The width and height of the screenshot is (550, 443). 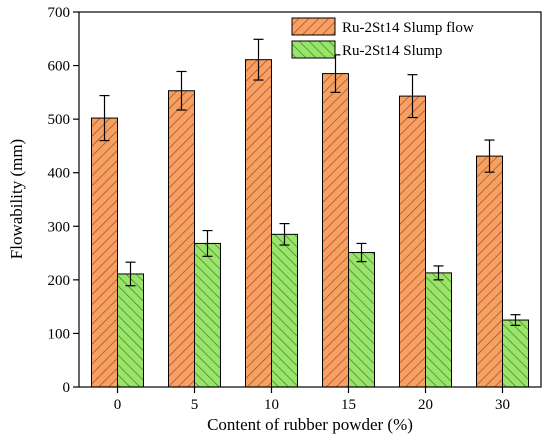 What do you see at coordinates (382, 38) in the screenshot?
I see `legend: Ru-2St14 Slump flow Ru-2St14 Slump` at bounding box center [382, 38].